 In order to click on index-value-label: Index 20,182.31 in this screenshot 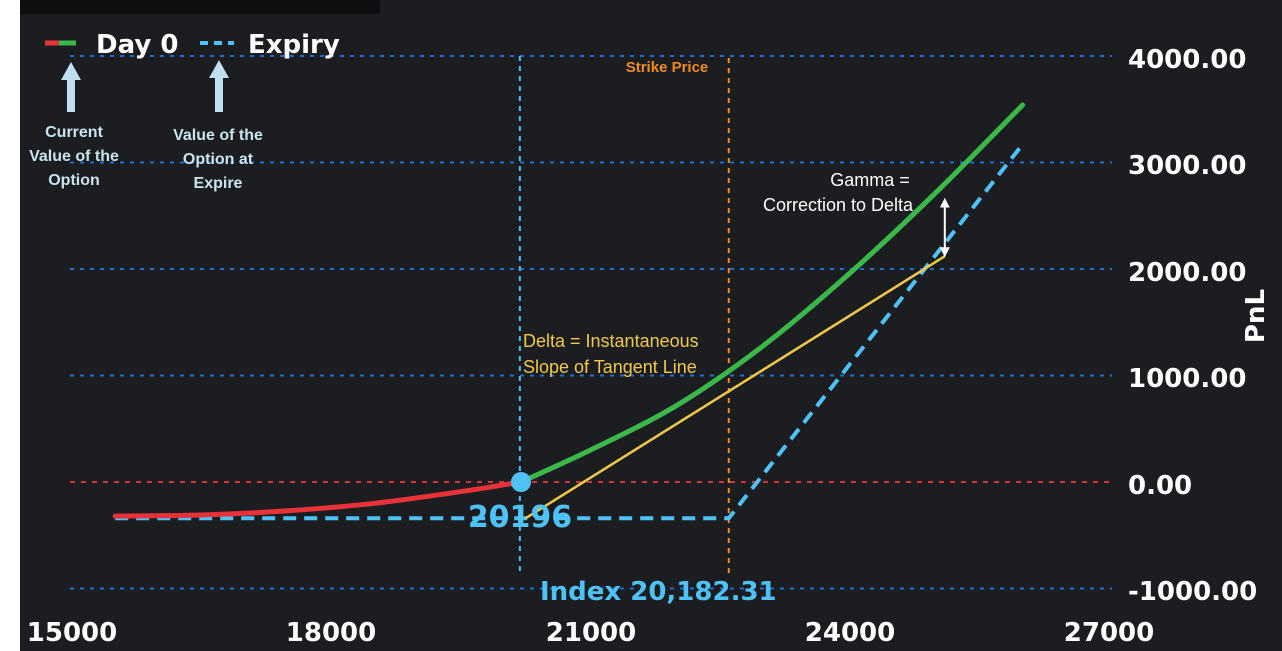, I will do `click(658, 592)`.